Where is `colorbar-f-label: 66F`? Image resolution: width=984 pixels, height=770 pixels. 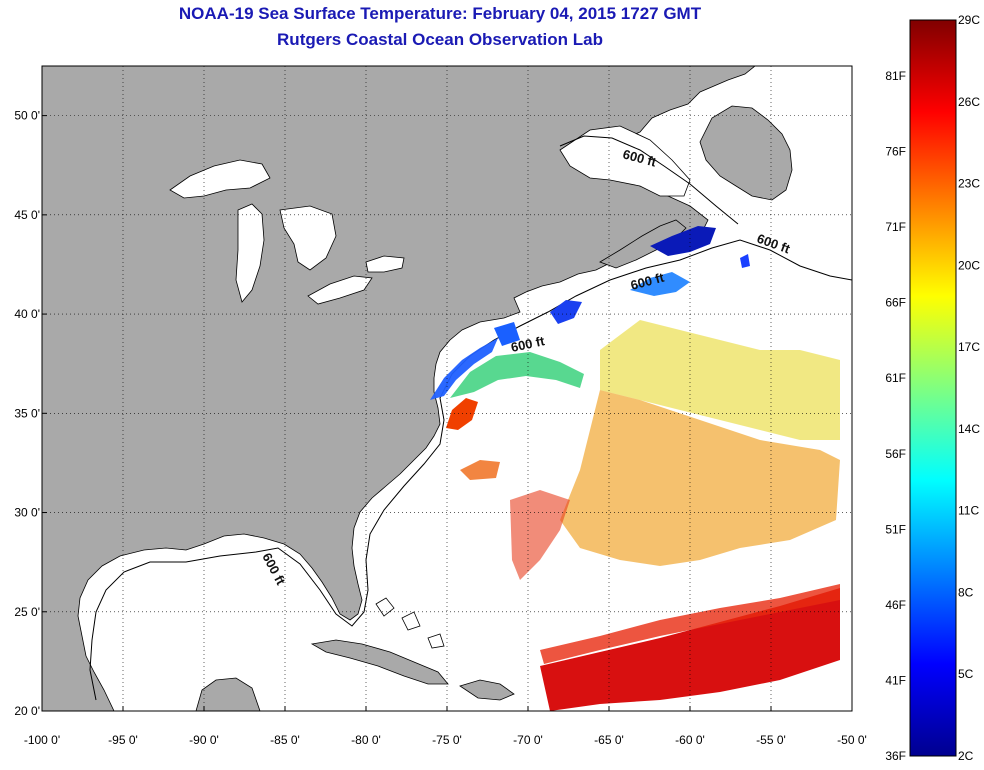 colorbar-f-label: 66F is located at coordinates (895, 303).